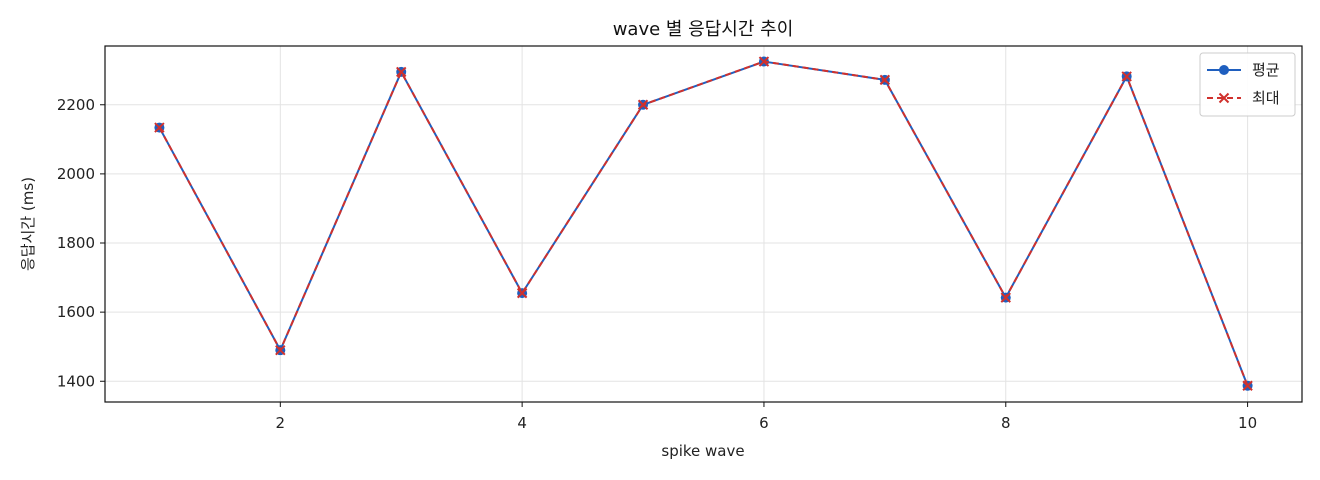 The image size is (1320, 480). I want to click on y-tick-label: 1400, so click(76, 381).